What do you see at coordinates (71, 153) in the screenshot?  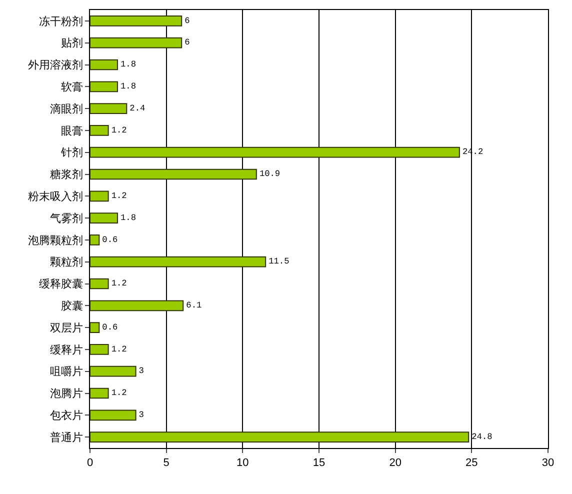 I see `y-tick-label: 针剂` at bounding box center [71, 153].